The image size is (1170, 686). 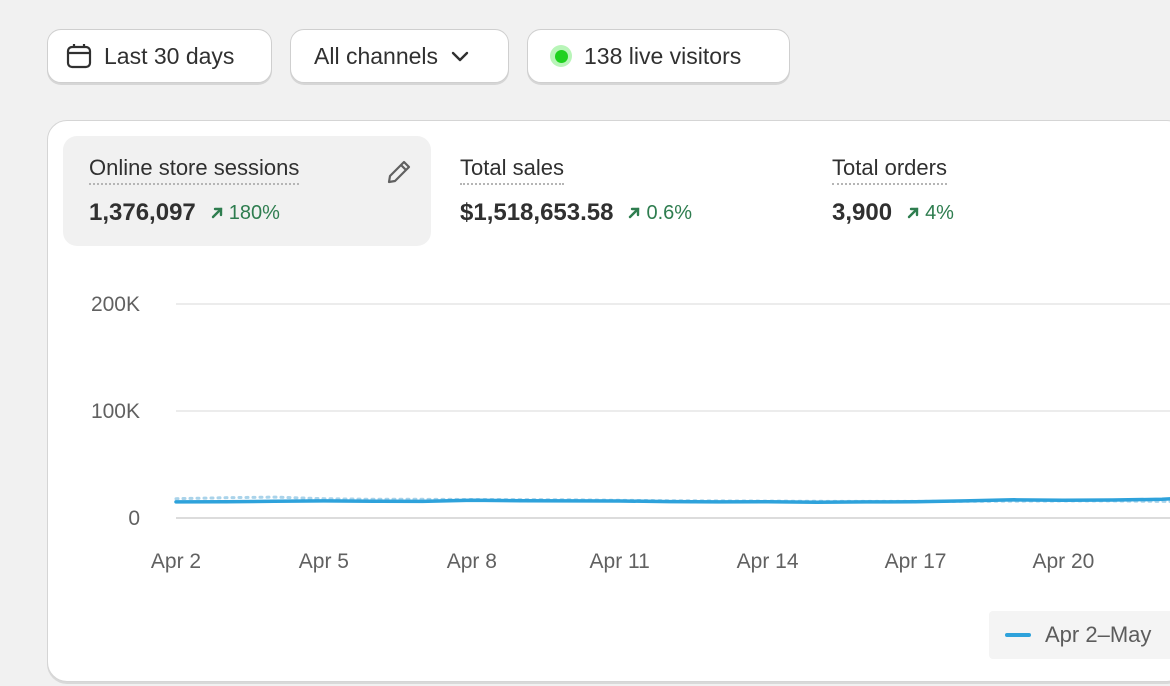 What do you see at coordinates (1018, 635) in the screenshot?
I see `legend-swatch` at bounding box center [1018, 635].